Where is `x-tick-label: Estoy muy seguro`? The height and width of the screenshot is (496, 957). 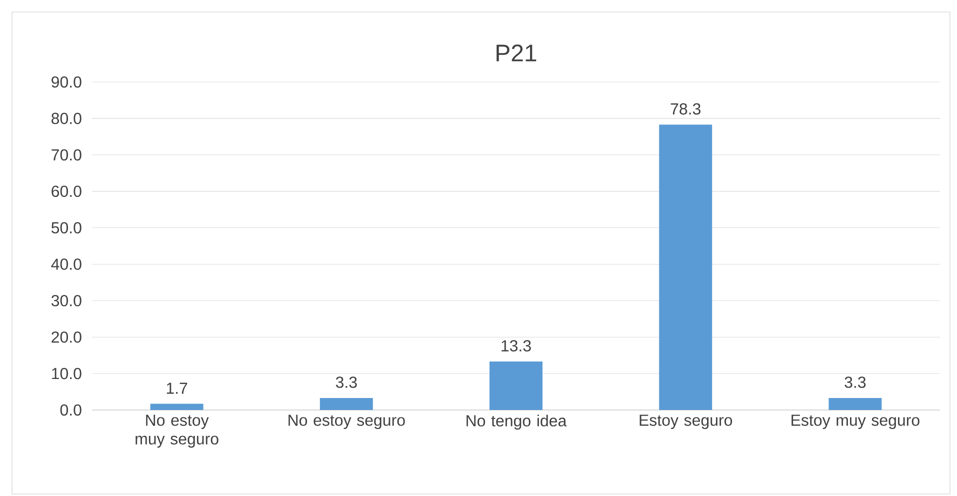 x-tick-label: Estoy muy seguro is located at coordinates (856, 422).